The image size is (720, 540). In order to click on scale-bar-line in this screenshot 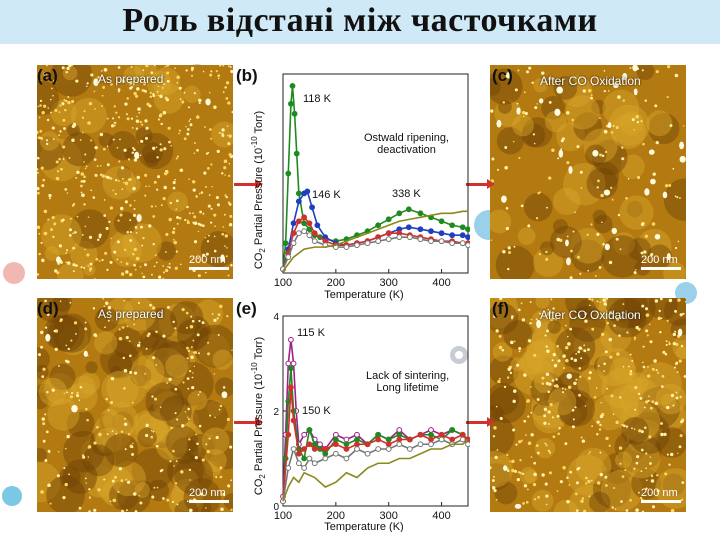, I will do `click(209, 268)`.